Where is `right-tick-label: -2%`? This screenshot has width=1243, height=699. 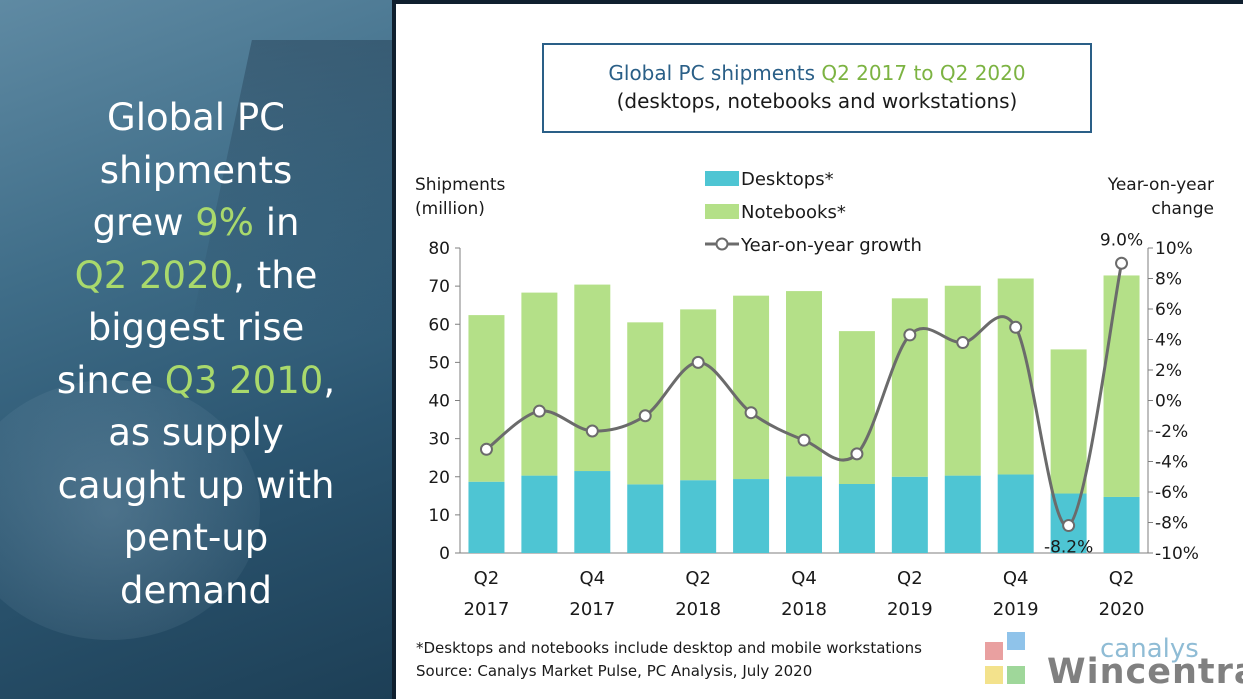 right-tick-label: -2% is located at coordinates (1171, 432).